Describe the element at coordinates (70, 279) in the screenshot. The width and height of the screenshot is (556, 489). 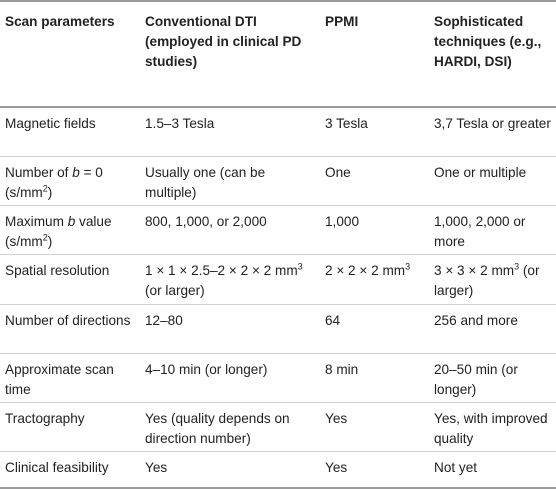
I see `row-label: Spatial resolution` at that location.